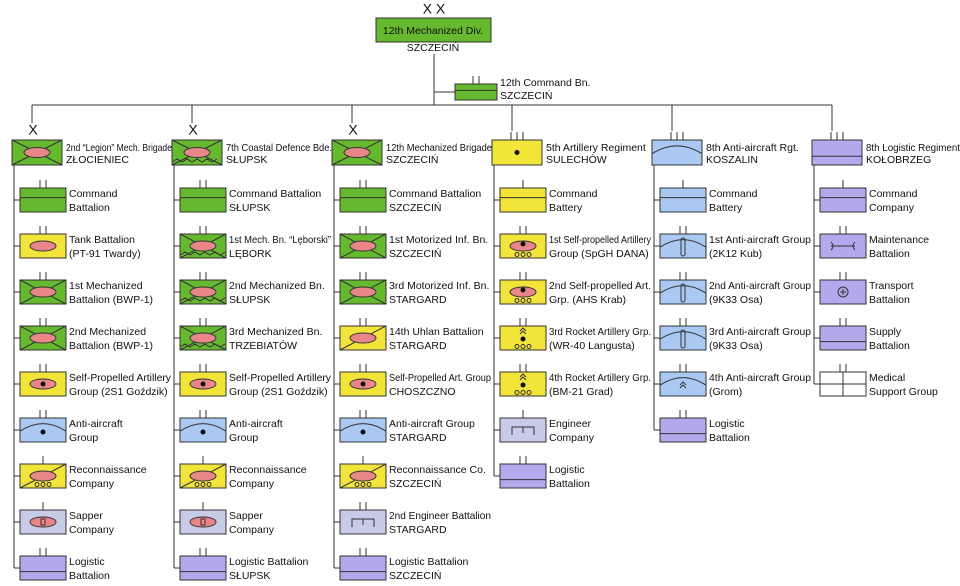  What do you see at coordinates (279, 148) in the screenshot?
I see `formation-name: 7th Coastal Defence Bde.` at bounding box center [279, 148].